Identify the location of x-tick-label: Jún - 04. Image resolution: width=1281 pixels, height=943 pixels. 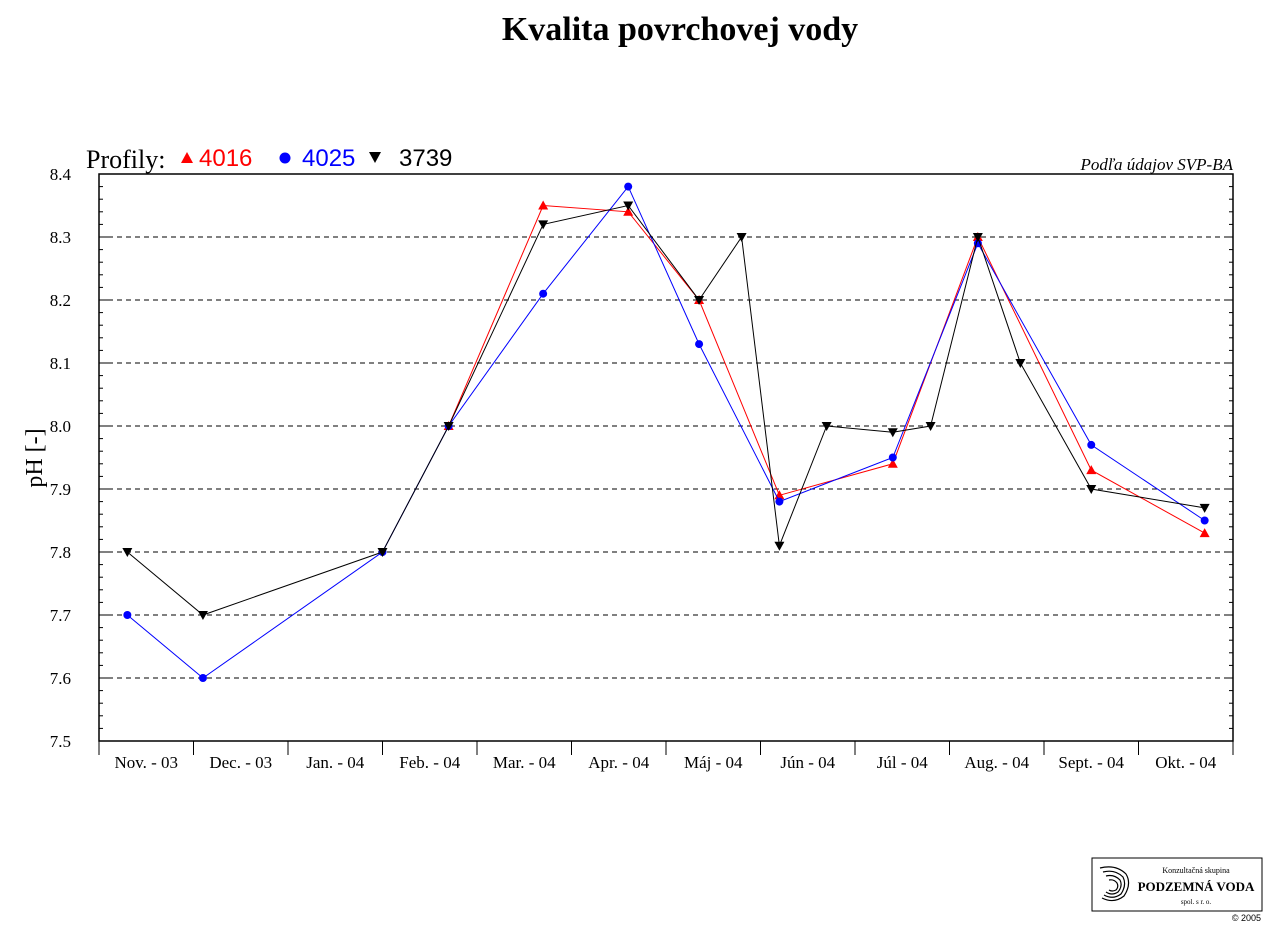
(807, 762).